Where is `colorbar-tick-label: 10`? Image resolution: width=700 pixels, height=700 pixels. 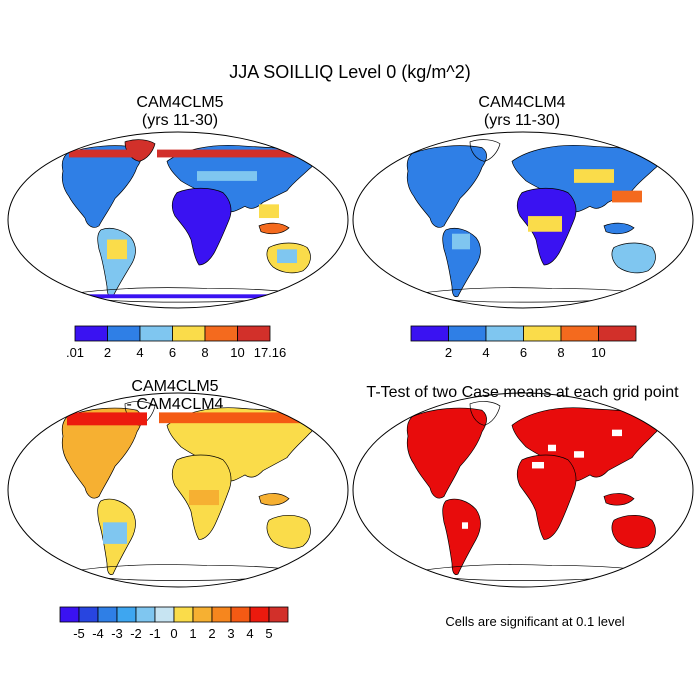 colorbar-tick-label: 10 is located at coordinates (598, 352).